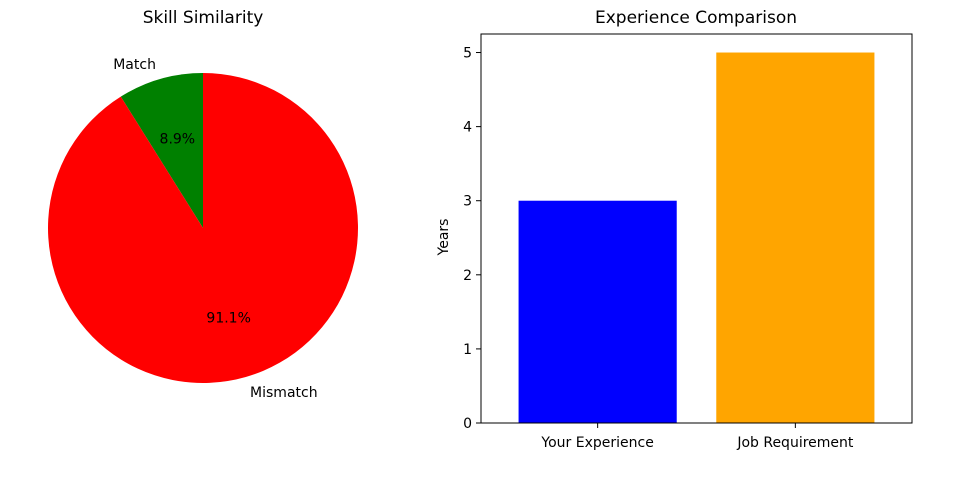 The width and height of the screenshot is (954, 483). What do you see at coordinates (795, 238) in the screenshot?
I see `bar-job-requirement` at bounding box center [795, 238].